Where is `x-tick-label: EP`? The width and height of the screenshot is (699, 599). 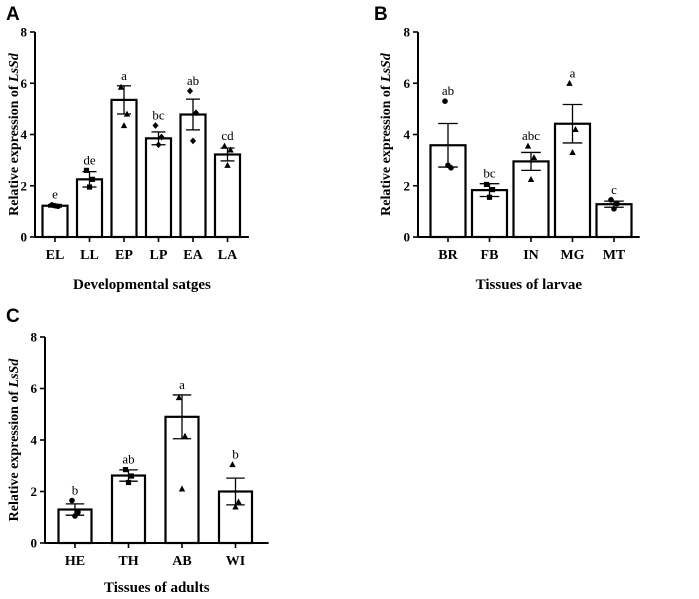
x-tick-label: EP is located at coordinates (124, 255).